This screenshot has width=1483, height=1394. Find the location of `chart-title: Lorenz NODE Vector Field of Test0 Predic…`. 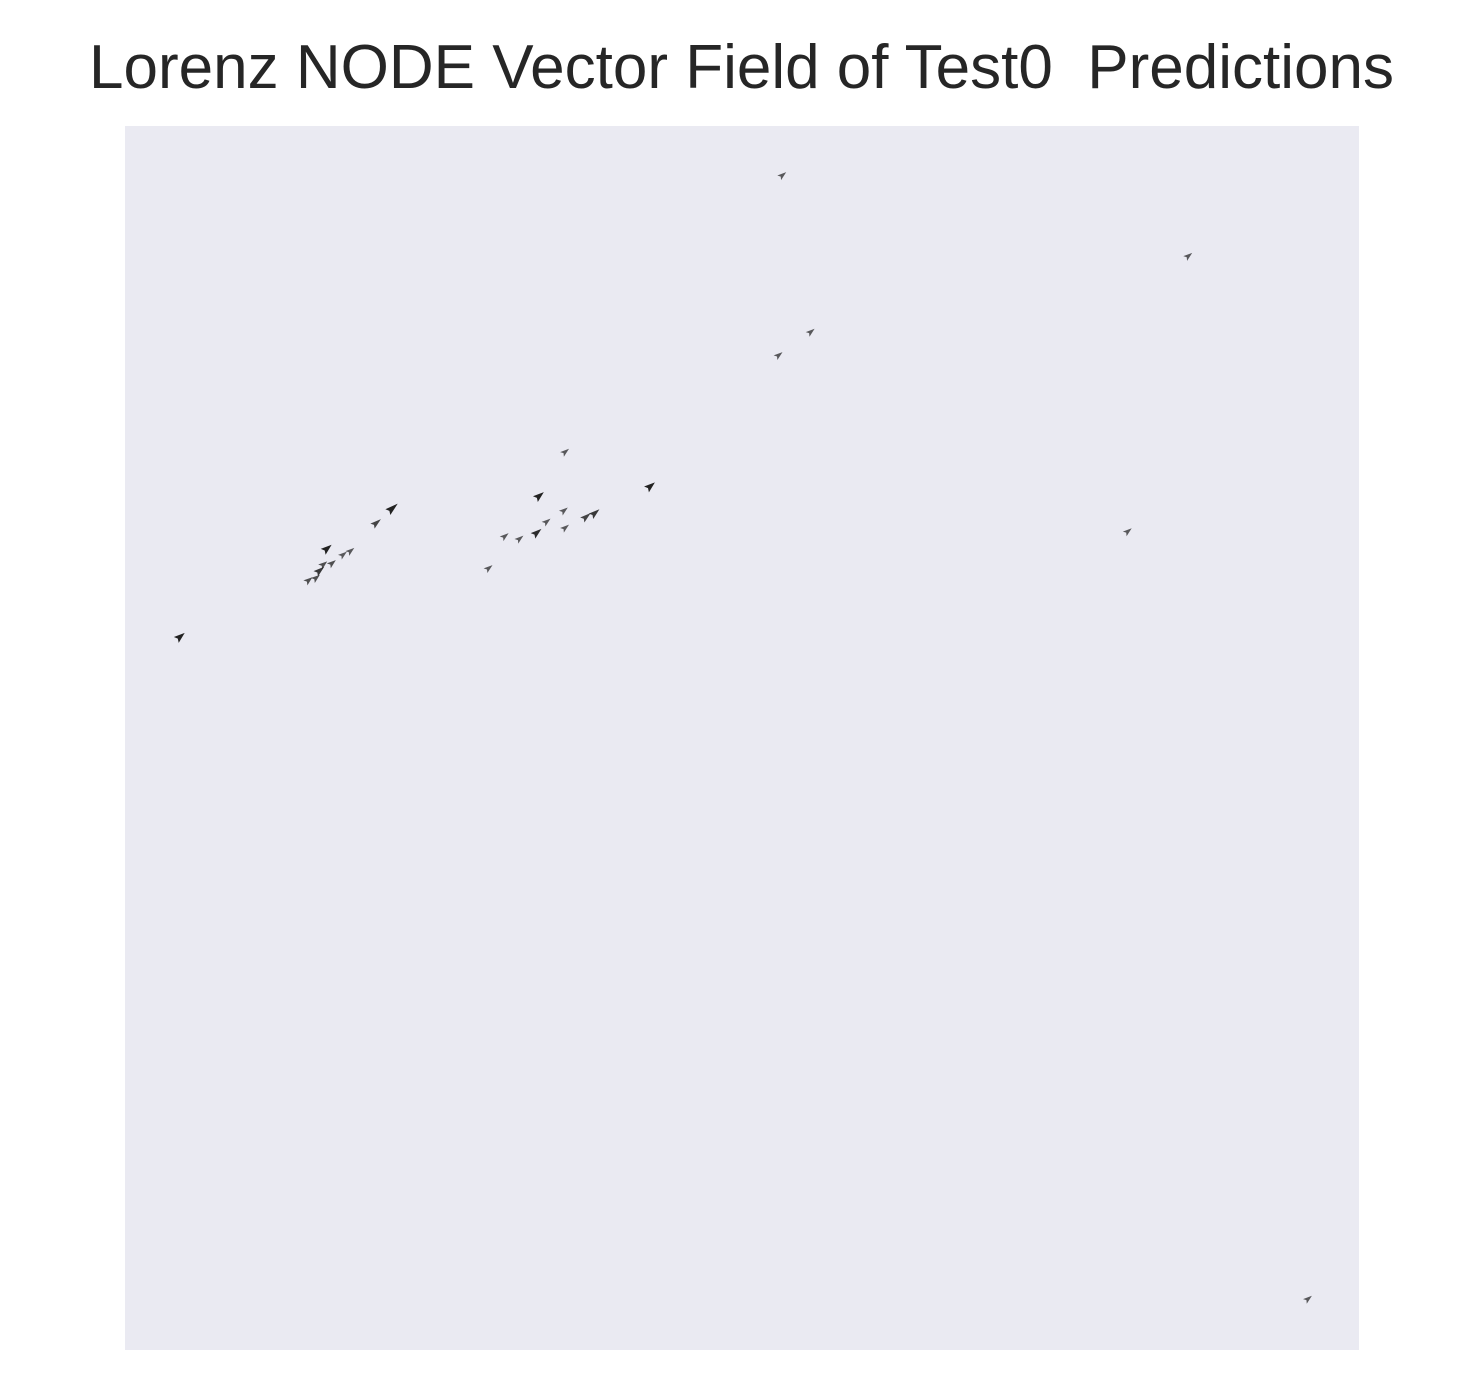

chart-title: Lorenz NODE Vector Field of Test0 Predic… is located at coordinates (741, 67).